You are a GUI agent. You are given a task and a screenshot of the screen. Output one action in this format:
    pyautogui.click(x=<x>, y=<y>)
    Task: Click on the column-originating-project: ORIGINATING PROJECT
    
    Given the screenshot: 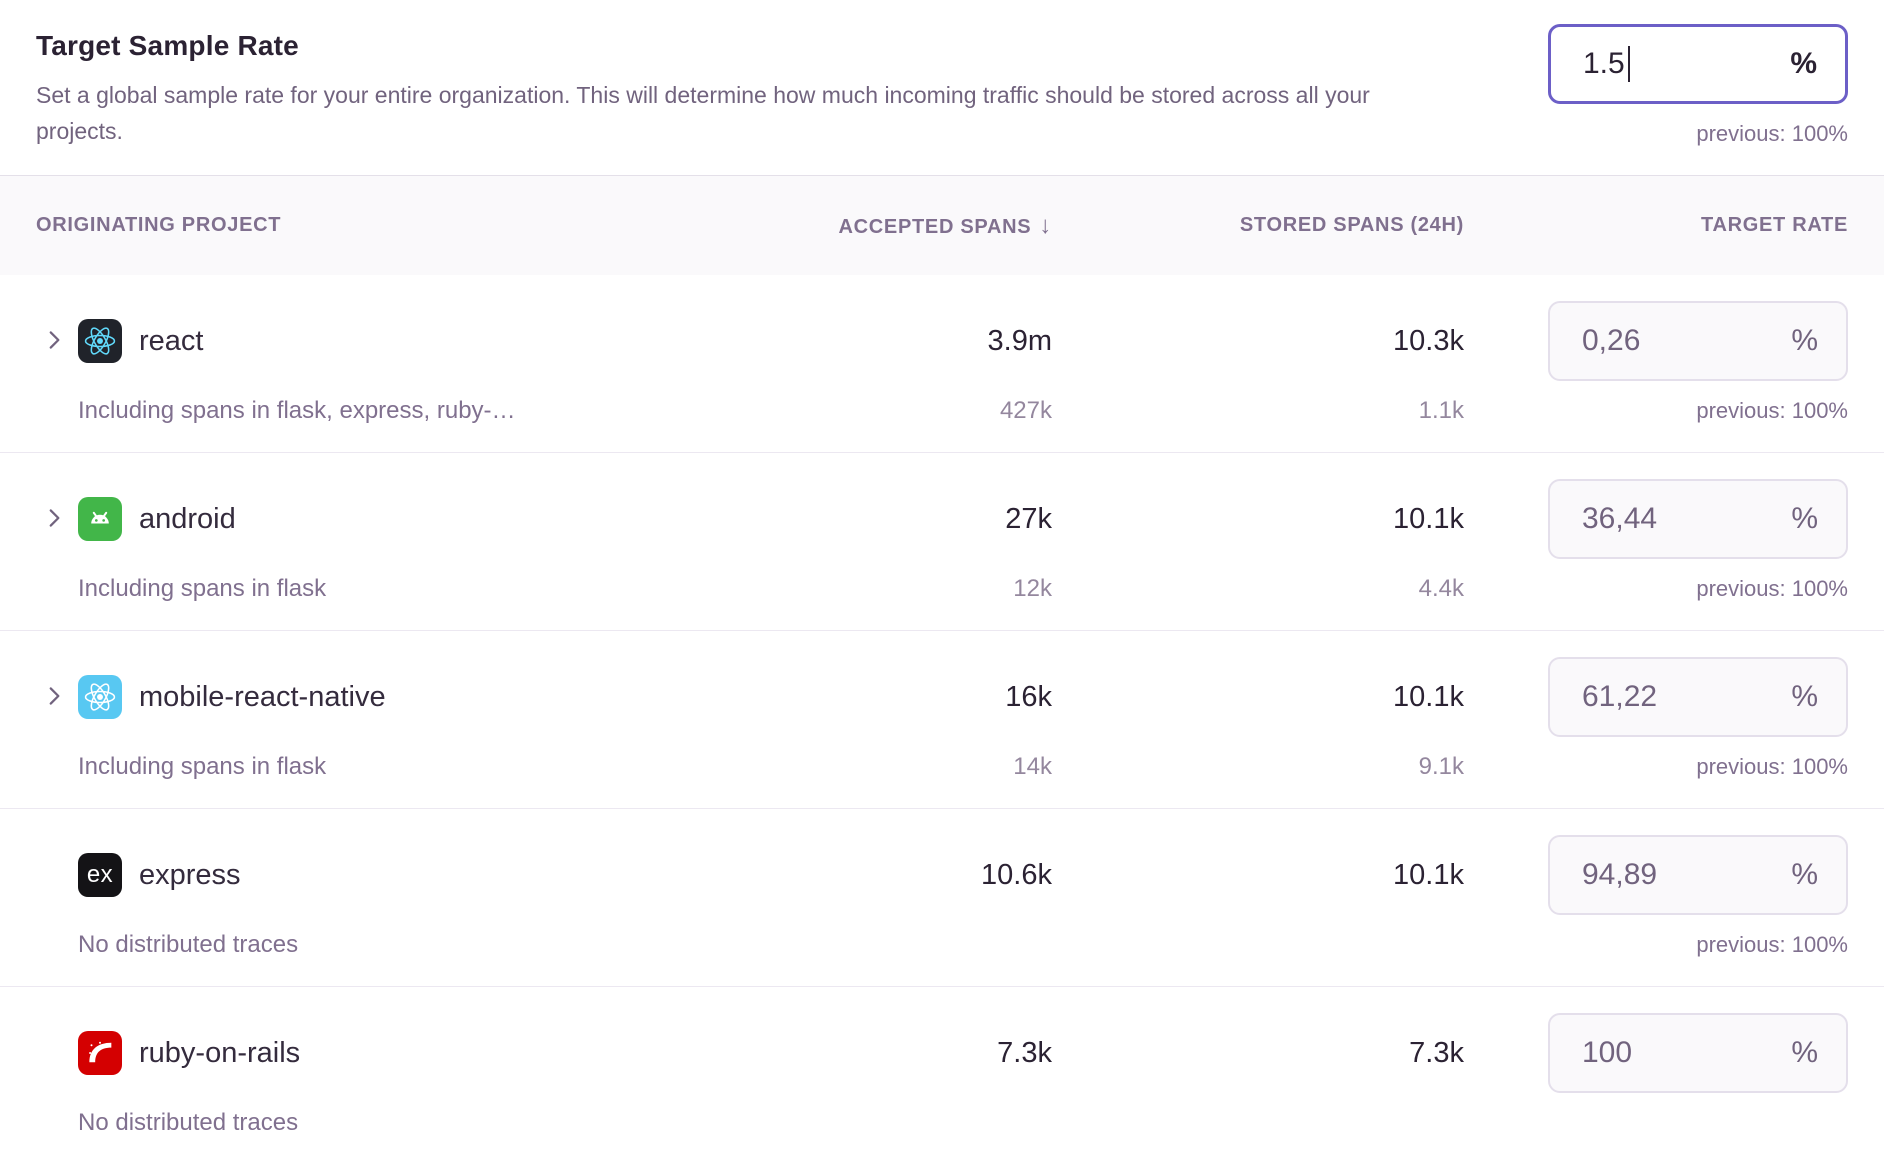 What is the action you would take?
    pyautogui.click(x=159, y=225)
    